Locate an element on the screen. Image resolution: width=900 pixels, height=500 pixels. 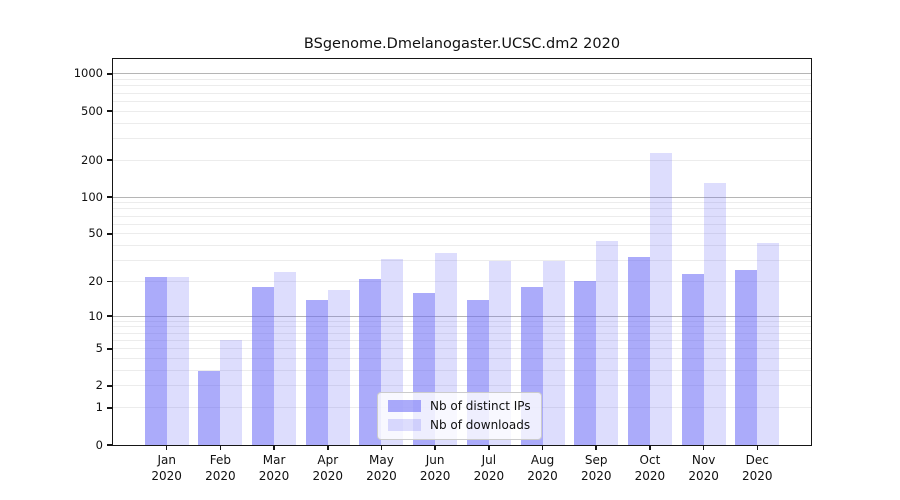
y-tick-label: 5 is located at coordinates (99, 348).